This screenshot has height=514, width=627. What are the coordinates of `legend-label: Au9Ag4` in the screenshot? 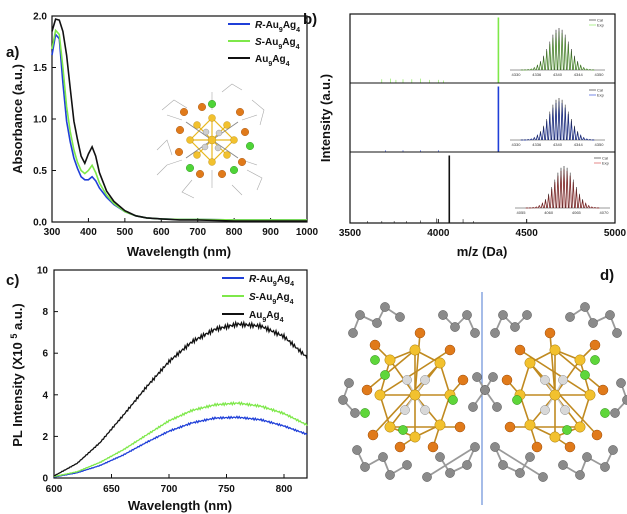 It's located at (266, 317).